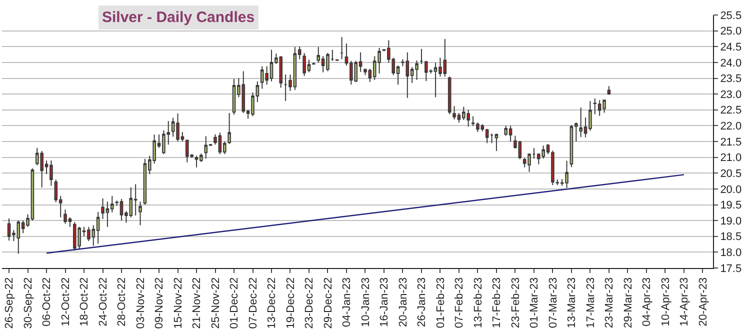 This screenshot has width=753, height=334. What do you see at coordinates (422, 302) in the screenshot?
I see `x-tick-label: 26-Jan-23` at bounding box center [422, 302].